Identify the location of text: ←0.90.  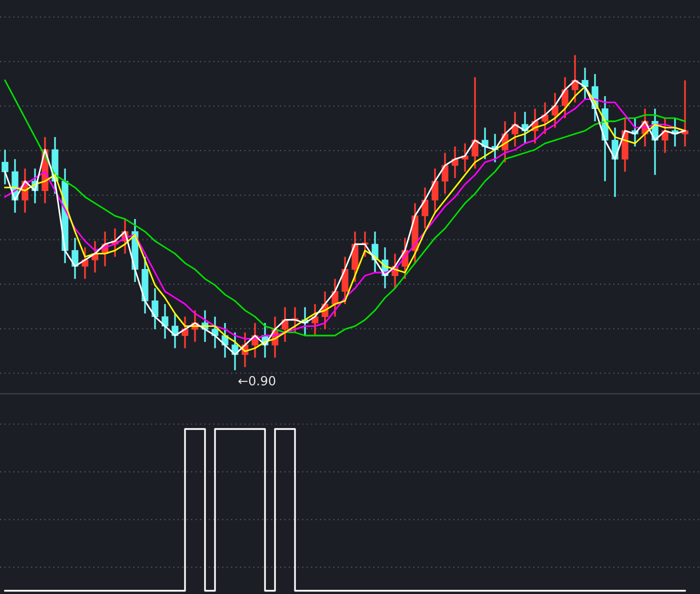
(257, 381).